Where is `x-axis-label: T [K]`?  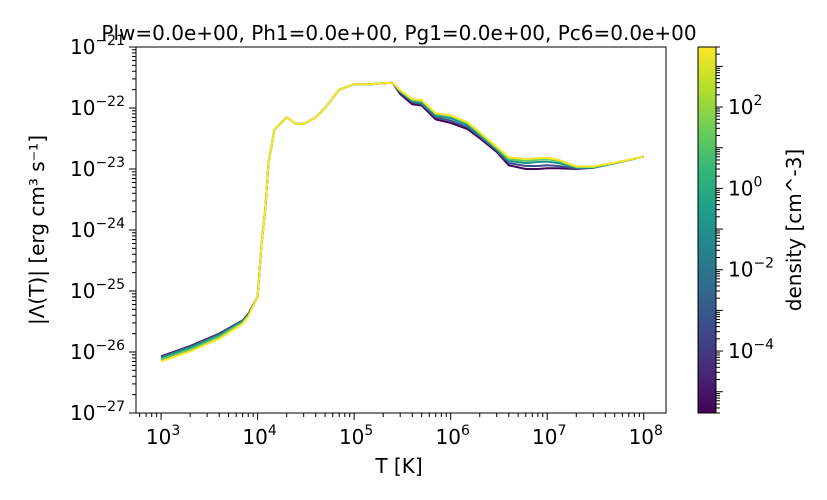 x-axis-label: T [K] is located at coordinates (398, 466).